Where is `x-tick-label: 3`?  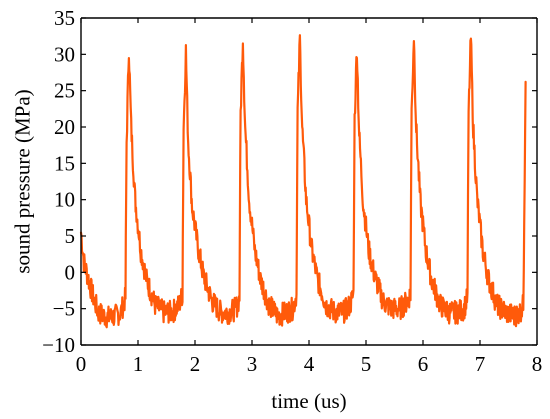 x-tick-label: 3 is located at coordinates (252, 364).